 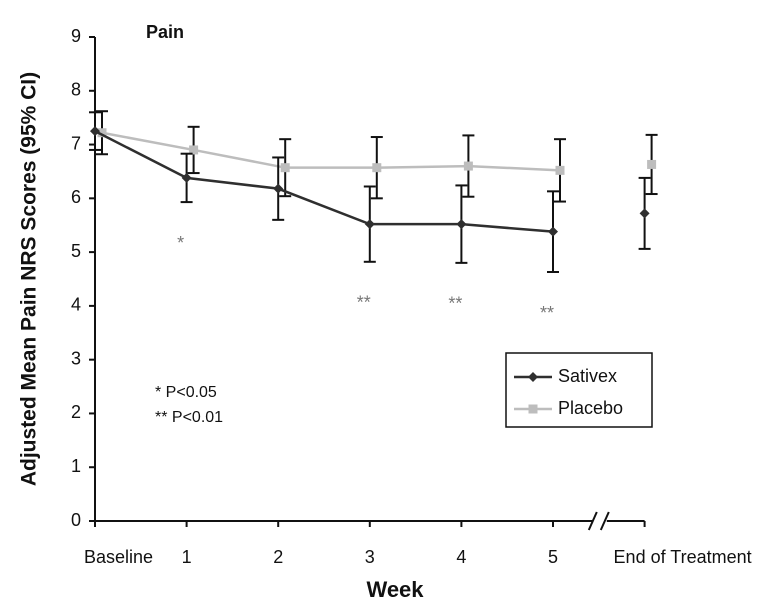 I want to click on x-tick-label: 2, so click(x=278, y=557).